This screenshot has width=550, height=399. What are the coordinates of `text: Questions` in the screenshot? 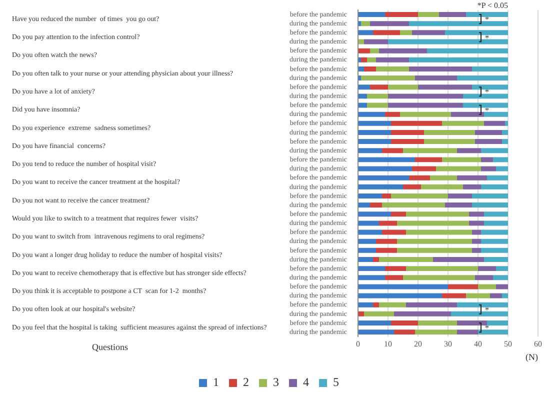 It's located at (110, 347).